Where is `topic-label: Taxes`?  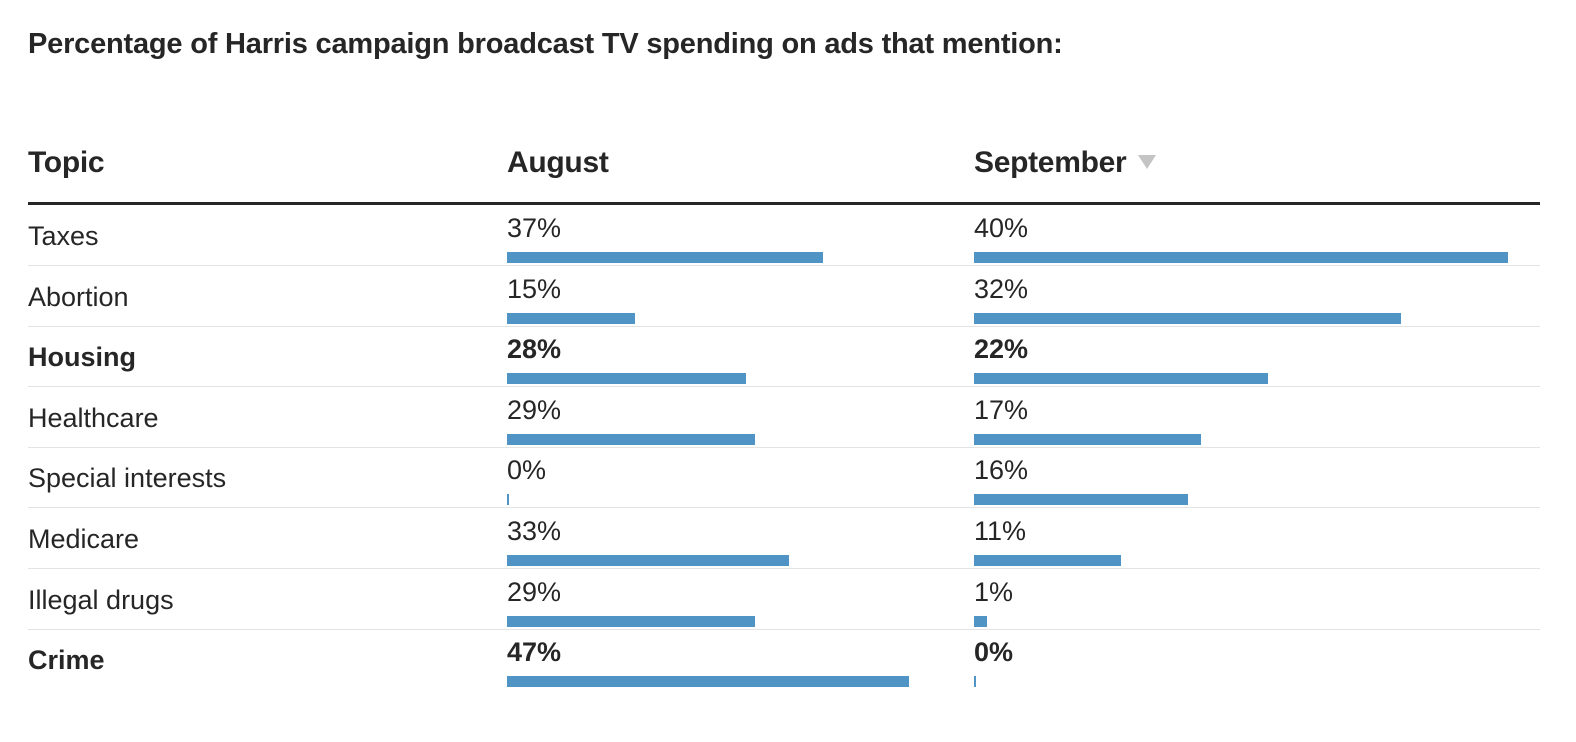 topic-label: Taxes is located at coordinates (63, 236).